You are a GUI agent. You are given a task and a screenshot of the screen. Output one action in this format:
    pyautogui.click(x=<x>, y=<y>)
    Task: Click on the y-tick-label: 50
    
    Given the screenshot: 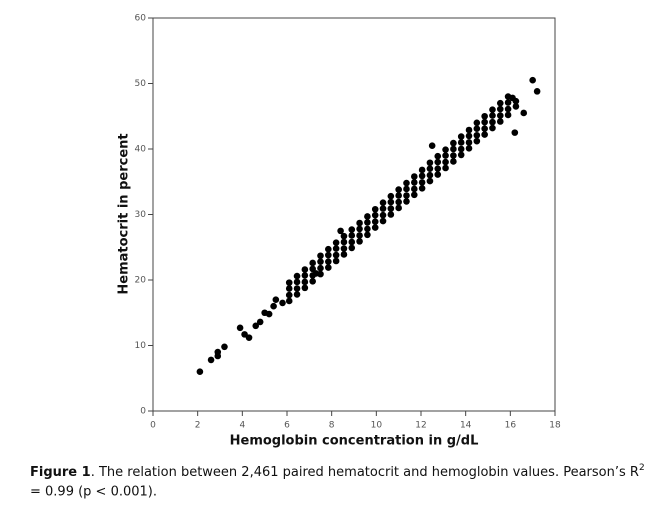 What is the action you would take?
    pyautogui.click(x=141, y=84)
    